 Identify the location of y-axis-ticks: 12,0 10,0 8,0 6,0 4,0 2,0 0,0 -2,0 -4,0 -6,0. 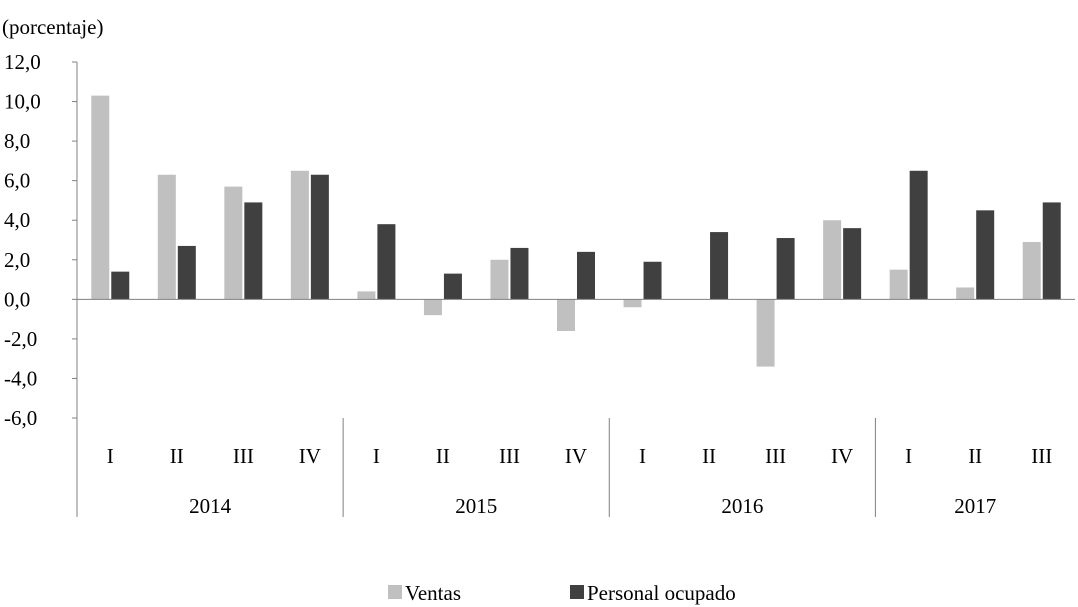
(40, 240).